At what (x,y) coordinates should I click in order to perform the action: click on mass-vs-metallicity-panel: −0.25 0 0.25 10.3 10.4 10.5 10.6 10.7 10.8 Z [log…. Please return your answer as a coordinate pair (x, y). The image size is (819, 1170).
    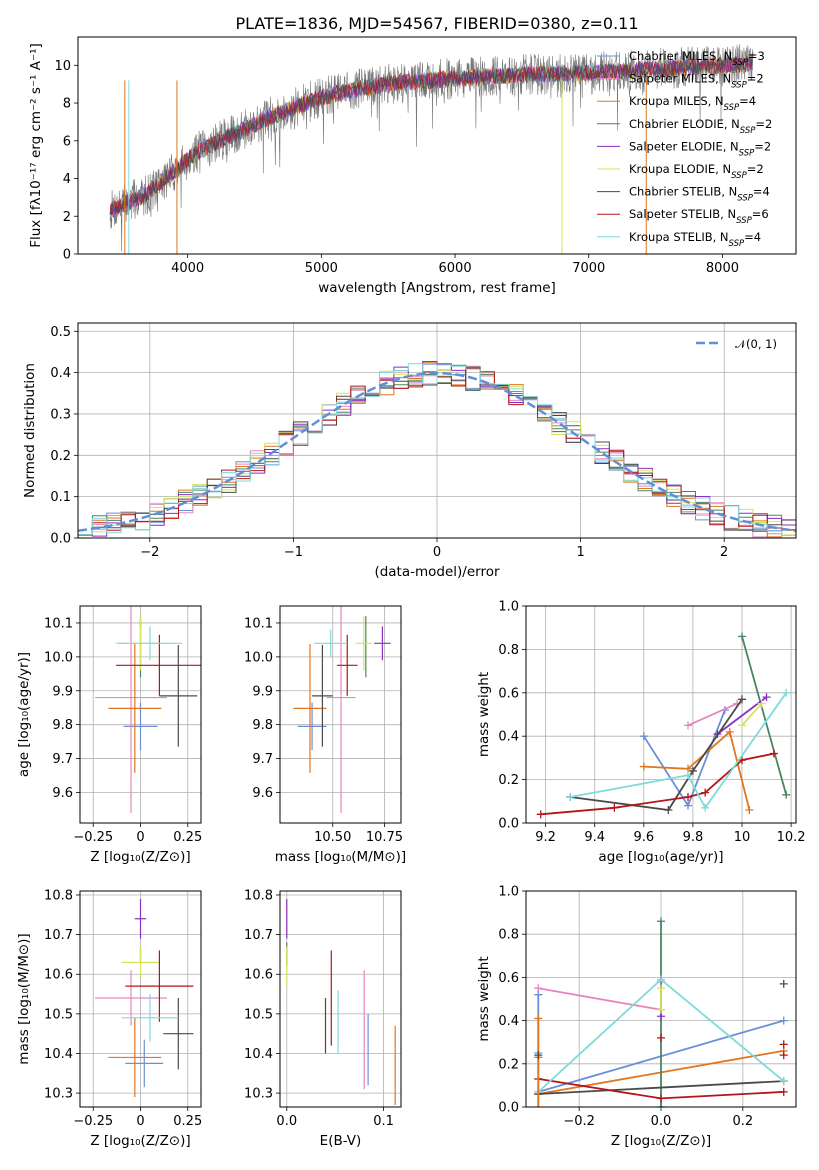
    Looking at the image, I should click on (109, 1018).